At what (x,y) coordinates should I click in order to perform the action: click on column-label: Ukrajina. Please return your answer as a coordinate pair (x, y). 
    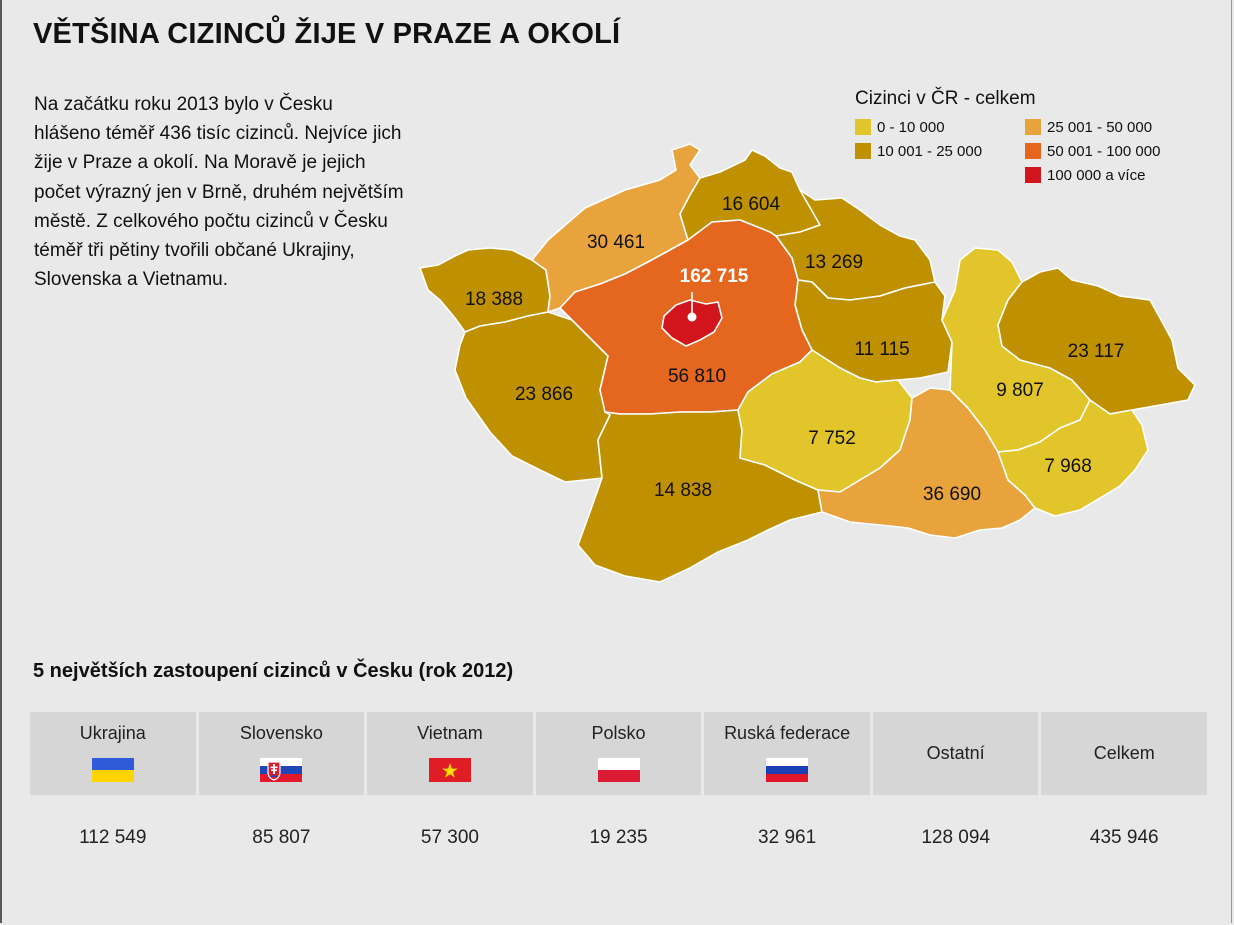
    Looking at the image, I should click on (112, 733).